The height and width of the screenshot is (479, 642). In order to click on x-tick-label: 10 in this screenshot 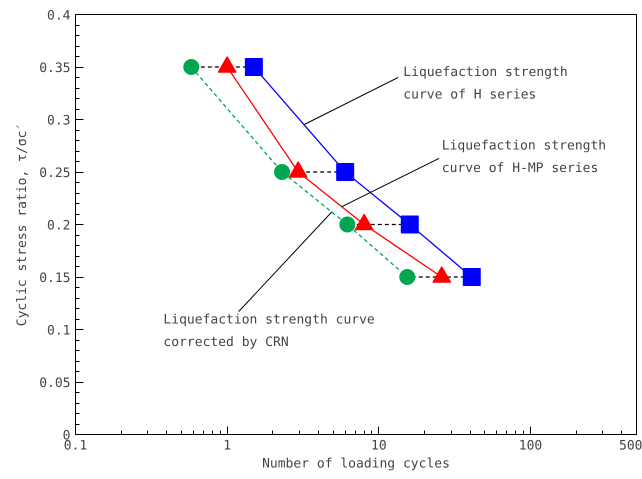, I will do `click(379, 446)`.